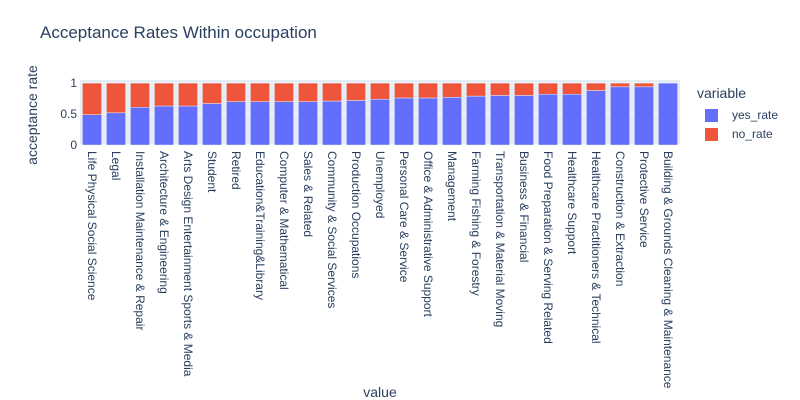 The height and width of the screenshot is (400, 800). What do you see at coordinates (722, 93) in the screenshot?
I see `legend-title: variable` at bounding box center [722, 93].